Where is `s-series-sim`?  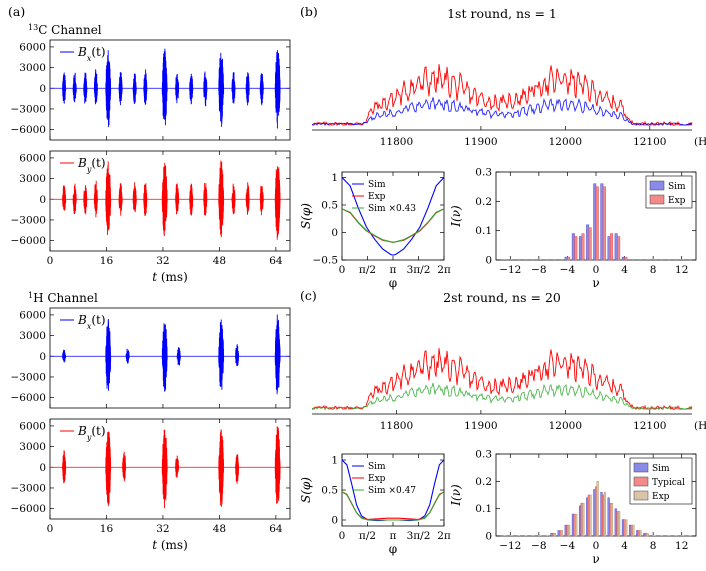 s-series-sim is located at coordinates (393, 216).